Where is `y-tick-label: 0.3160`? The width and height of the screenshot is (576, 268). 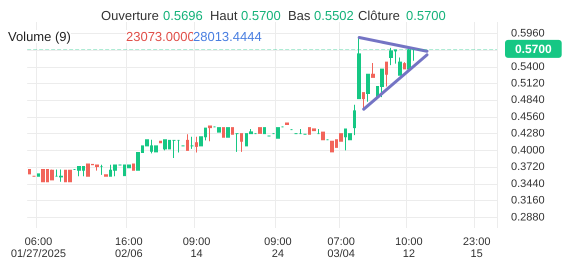 y-tick-label: 0.3160 is located at coordinates (528, 200).